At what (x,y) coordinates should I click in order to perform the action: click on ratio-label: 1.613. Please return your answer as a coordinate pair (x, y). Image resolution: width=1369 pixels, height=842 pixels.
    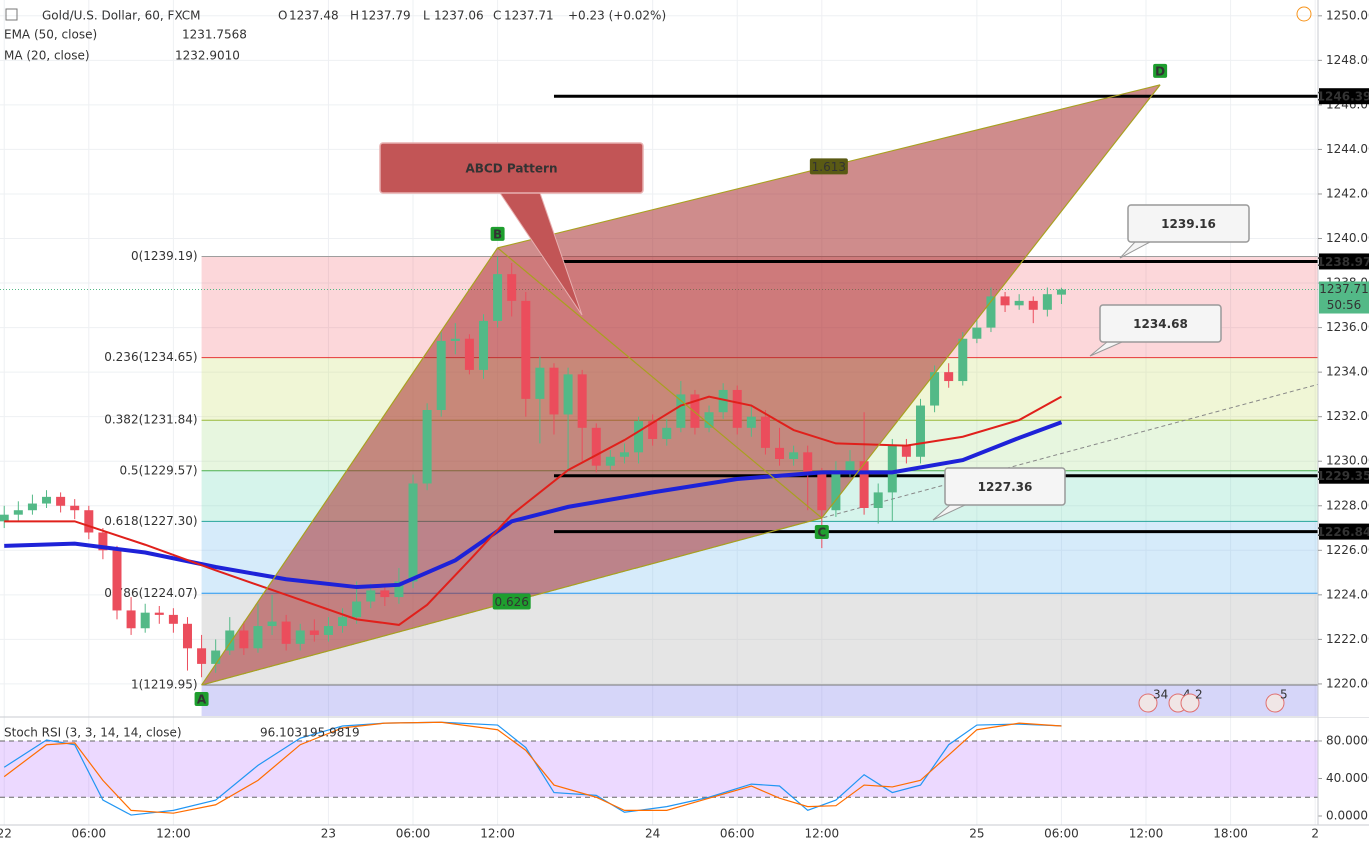
    Looking at the image, I should click on (829, 167).